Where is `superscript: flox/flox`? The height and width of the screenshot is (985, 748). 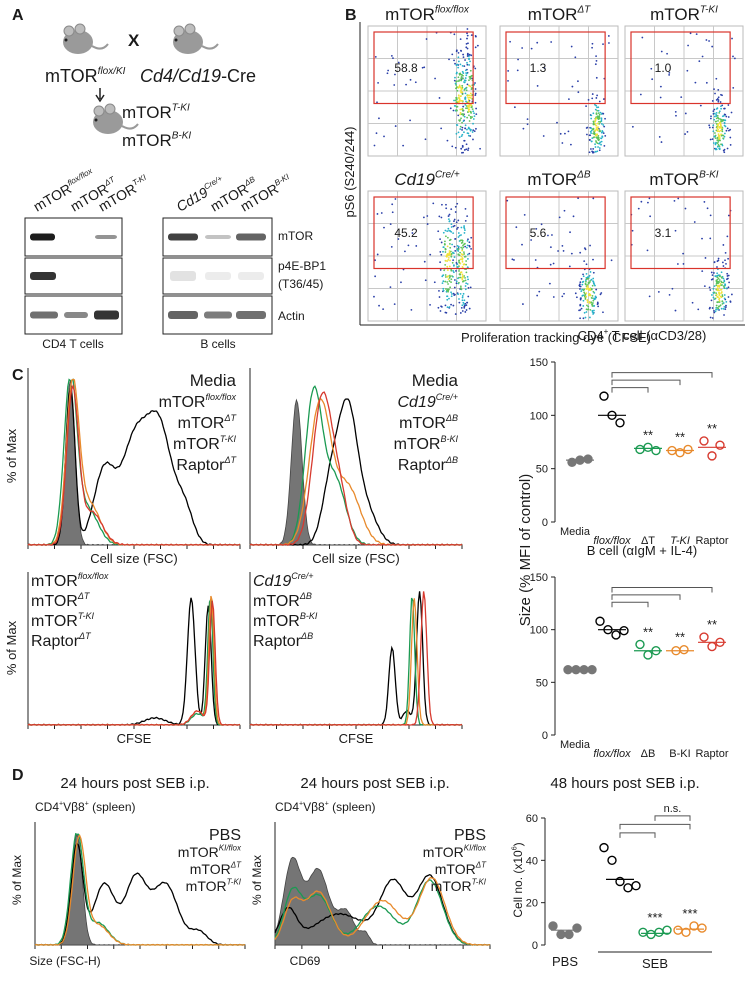
superscript: flox/flox is located at coordinates (452, 9).